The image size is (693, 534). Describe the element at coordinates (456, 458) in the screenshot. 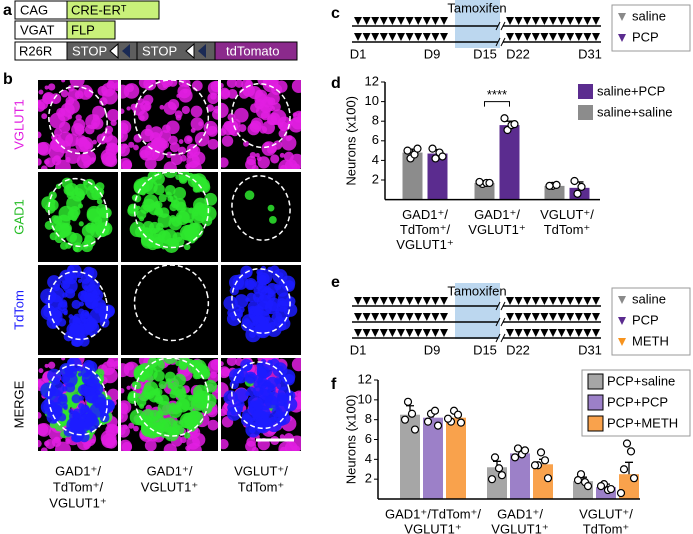

I see `bar` at that location.